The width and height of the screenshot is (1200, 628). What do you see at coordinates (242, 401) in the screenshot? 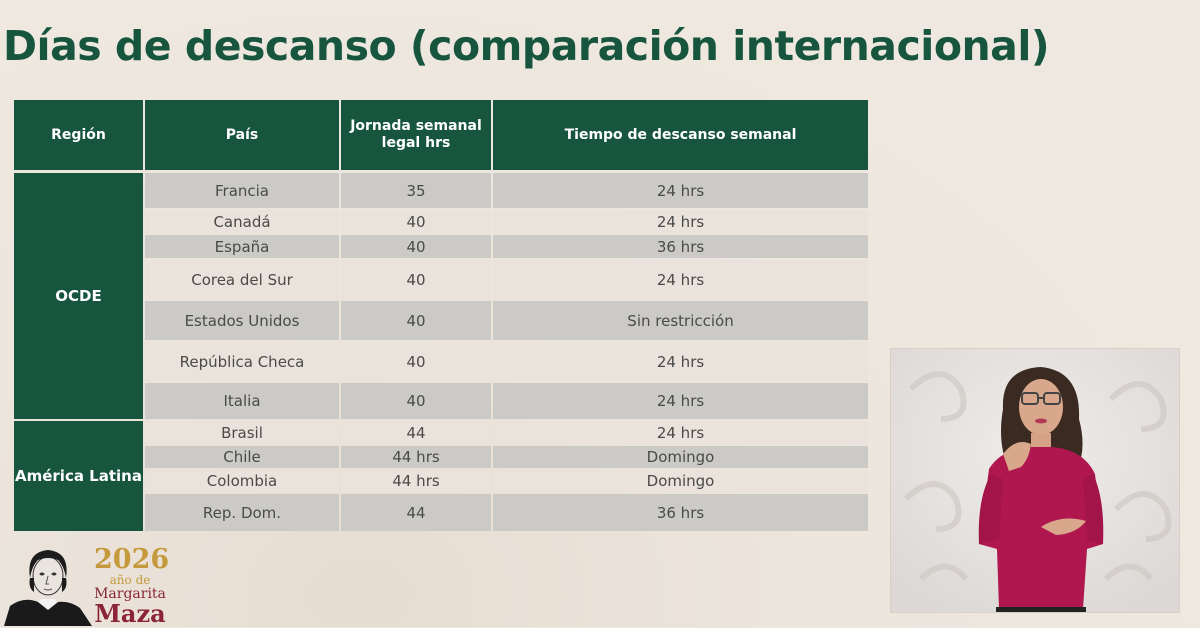
I see `country-cell: Italia` at bounding box center [242, 401].